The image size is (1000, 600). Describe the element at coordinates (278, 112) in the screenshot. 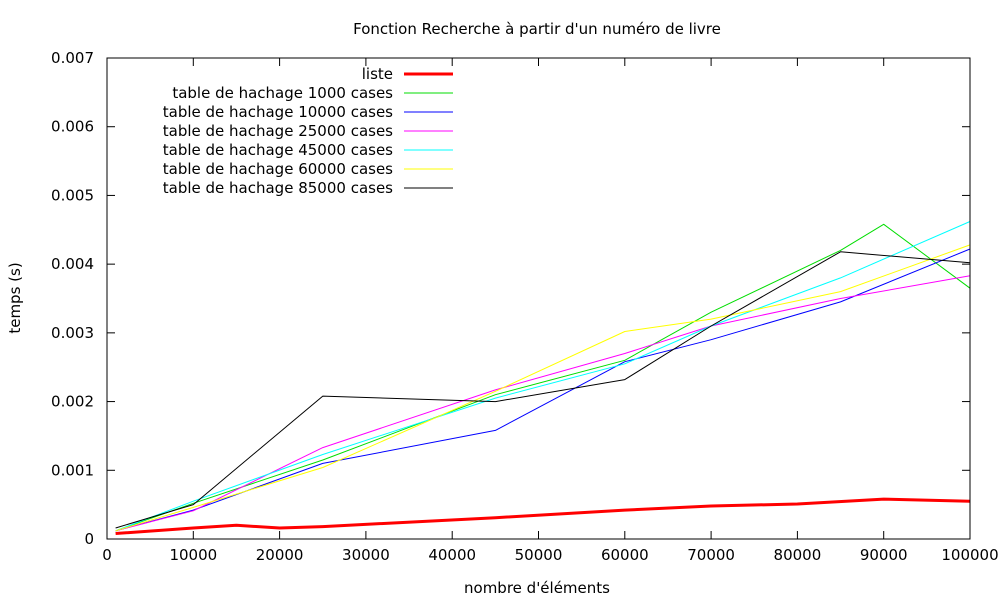

I see `legend-label: table de hachage 10000 cases` at that location.